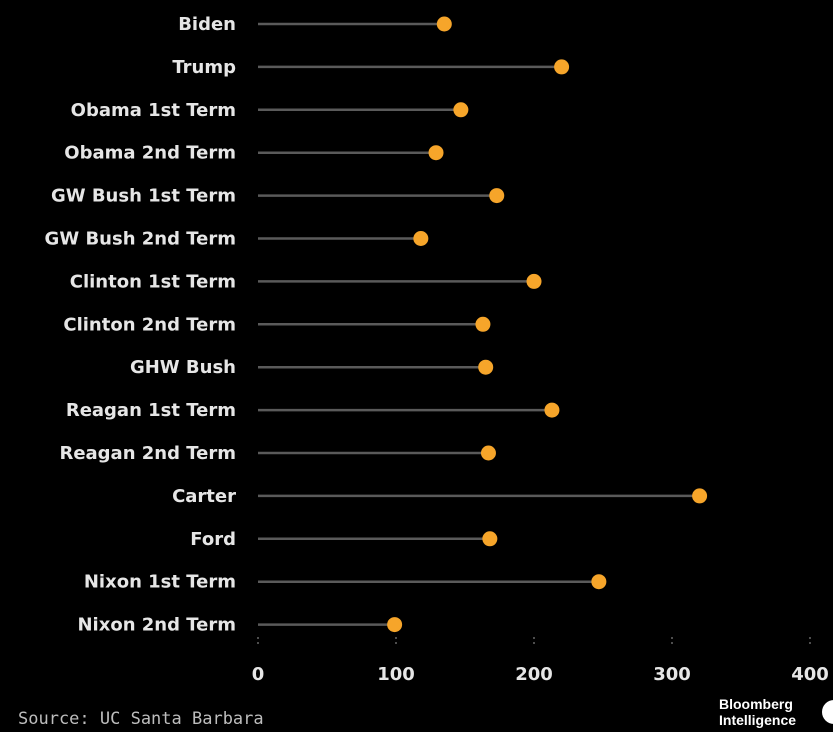  What do you see at coordinates (562, 67) in the screenshot?
I see `marker-trump` at bounding box center [562, 67].